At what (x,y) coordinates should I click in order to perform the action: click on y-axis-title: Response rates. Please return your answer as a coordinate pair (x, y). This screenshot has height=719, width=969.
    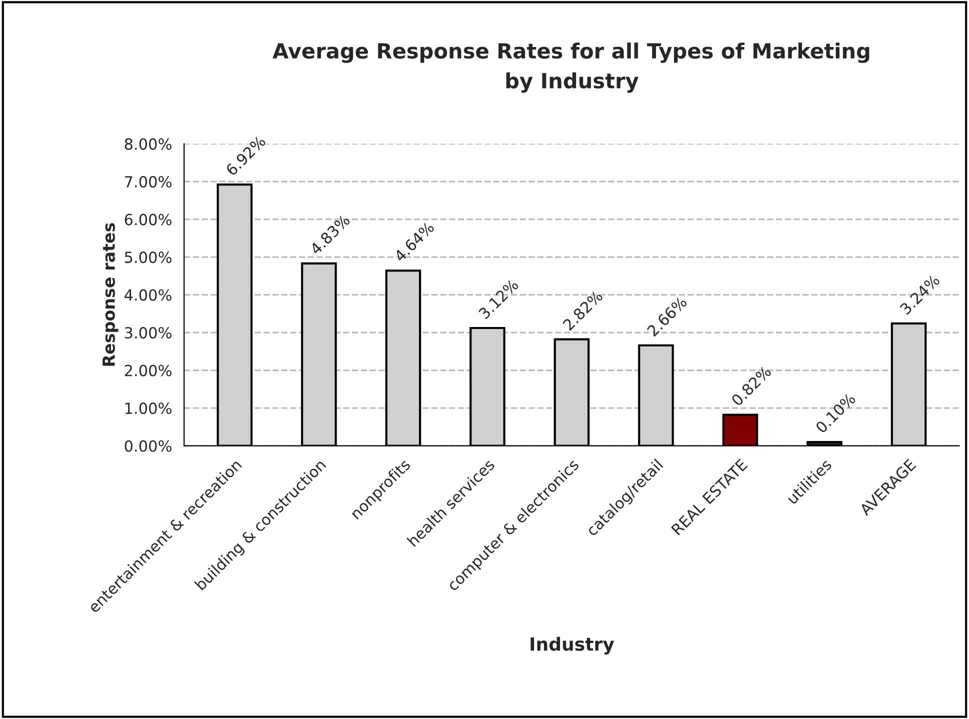
    Looking at the image, I should click on (110, 294).